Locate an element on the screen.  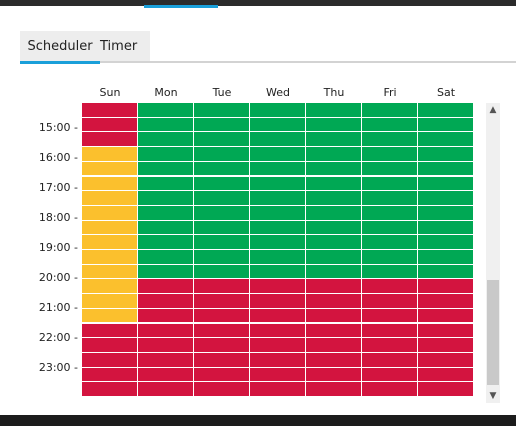
vertical-scrollbar: ▲ ▼ is located at coordinates (493, 253).